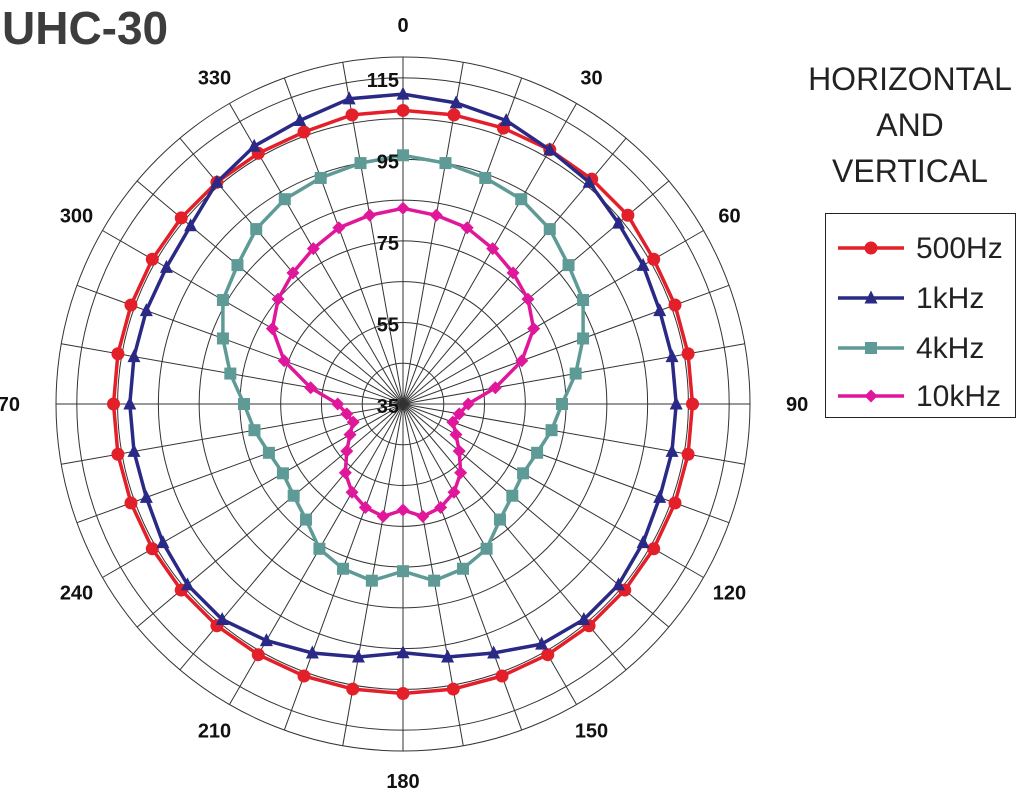 This screenshot has width=1024, height=800. I want to click on radial-tick-label: 55, so click(388, 325).